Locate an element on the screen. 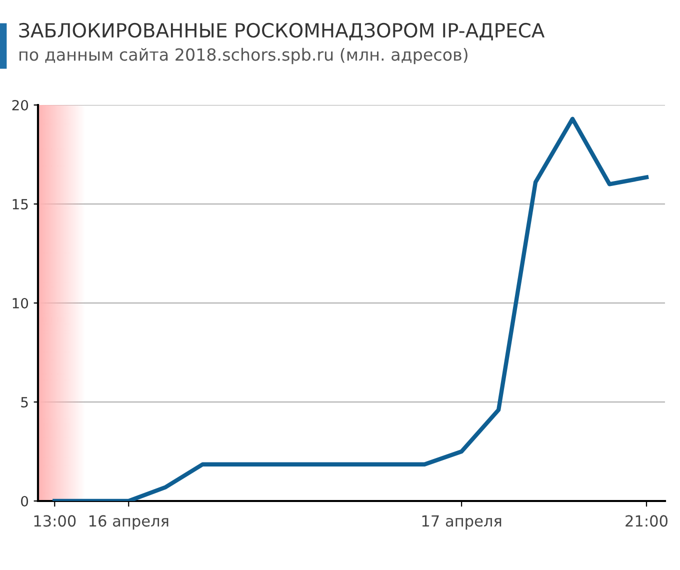 The width and height of the screenshot is (680, 570). chart-subtitle: по данным сайта 2018.schors.spb.ru (млн. адресов) is located at coordinates (244, 56).